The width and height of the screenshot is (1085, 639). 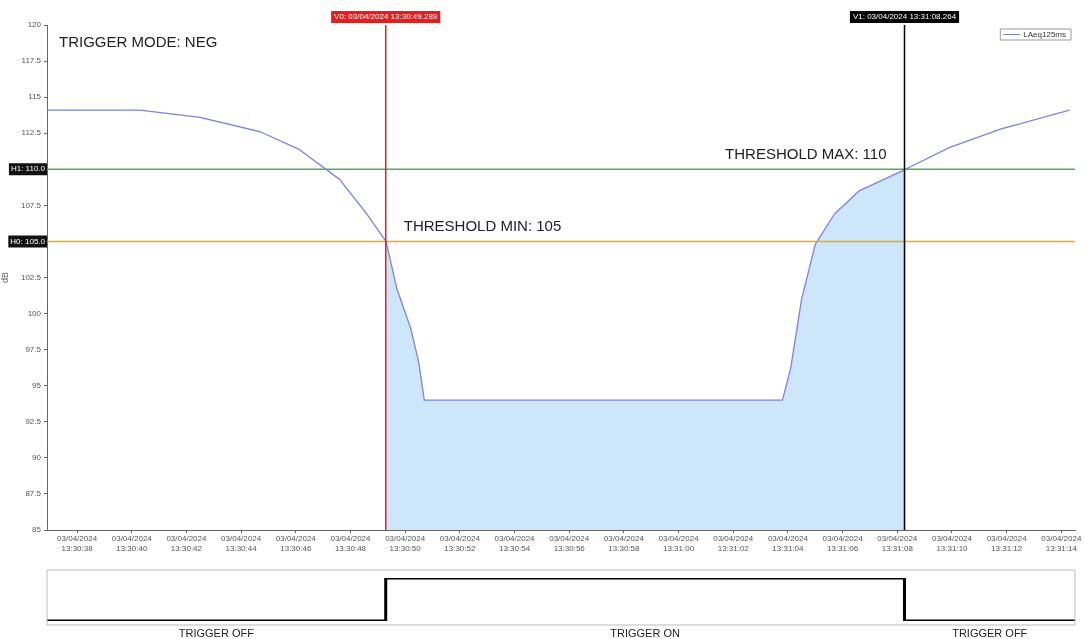 I want to click on x-tick-label: 03/04/2024 13:31:00, so click(x=679, y=543).